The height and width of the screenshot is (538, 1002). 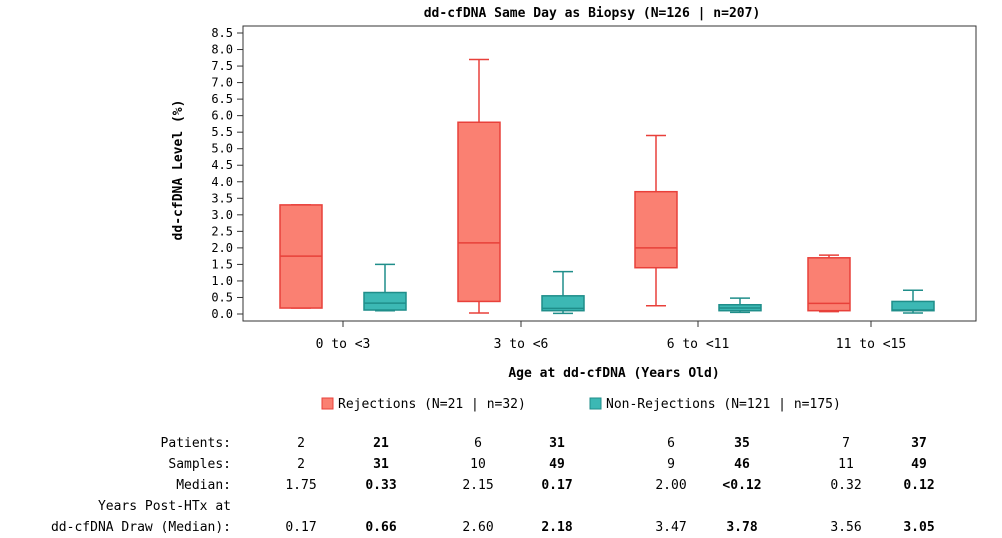 What do you see at coordinates (846, 464) in the screenshot?
I see `table-cell: 11` at bounding box center [846, 464].